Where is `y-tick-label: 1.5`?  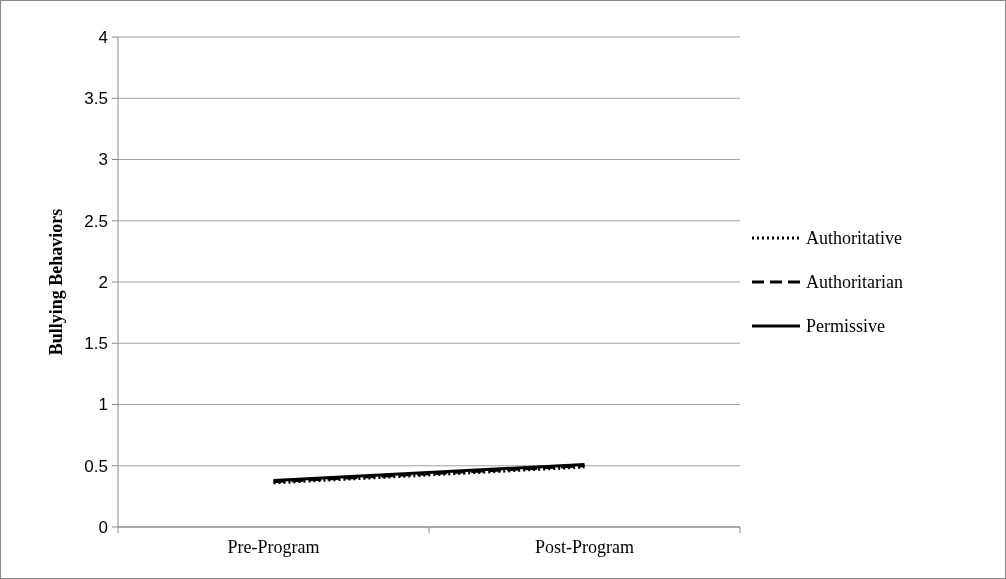 y-tick-label: 1.5 is located at coordinates (96, 344).